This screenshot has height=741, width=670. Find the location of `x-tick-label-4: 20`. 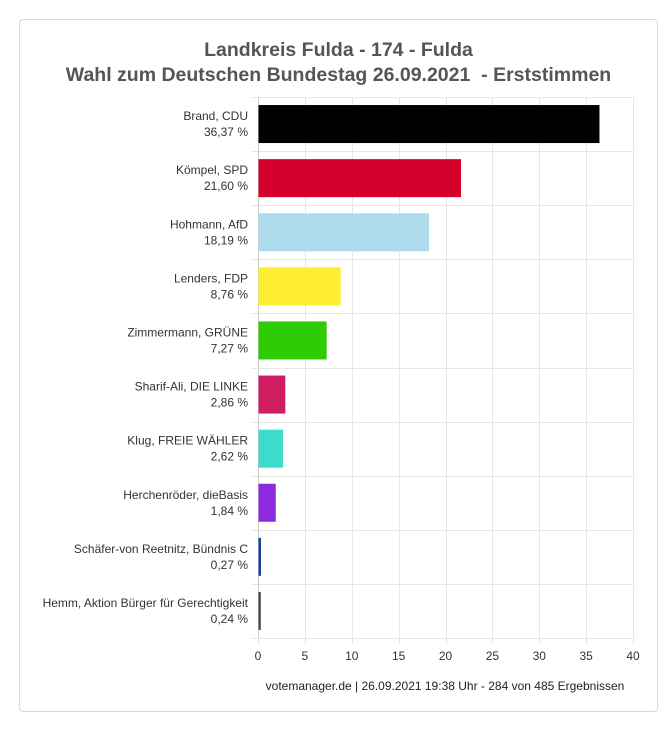

x-tick-label-4: 20 is located at coordinates (446, 656).